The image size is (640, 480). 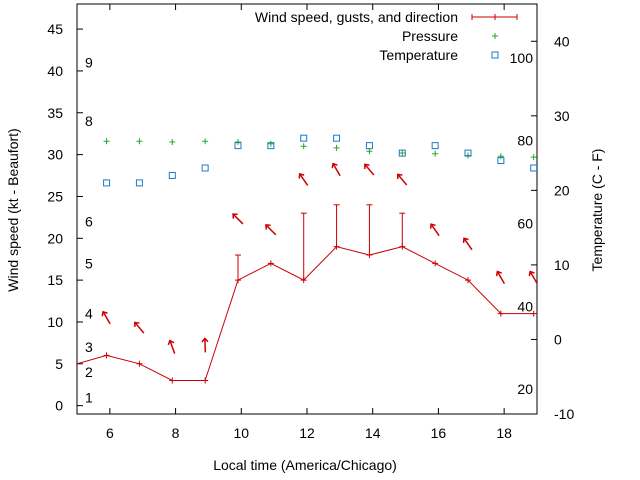 What do you see at coordinates (525, 141) in the screenshot?
I see `fahrenheit-label: 80` at bounding box center [525, 141].